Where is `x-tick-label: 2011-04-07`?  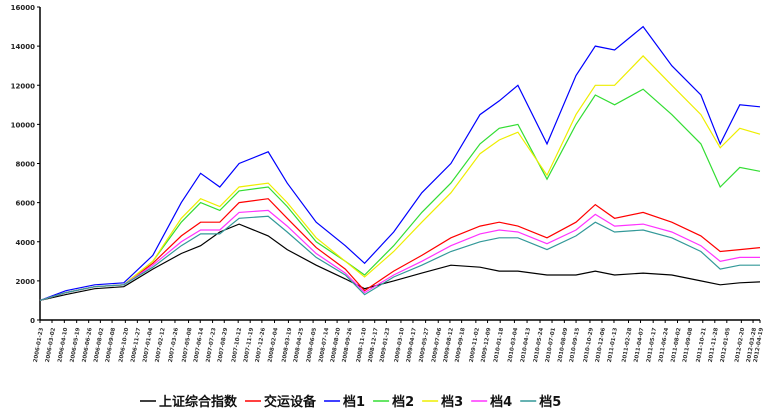 x-tick-label: 2011-04-07 is located at coordinates (639, 345).